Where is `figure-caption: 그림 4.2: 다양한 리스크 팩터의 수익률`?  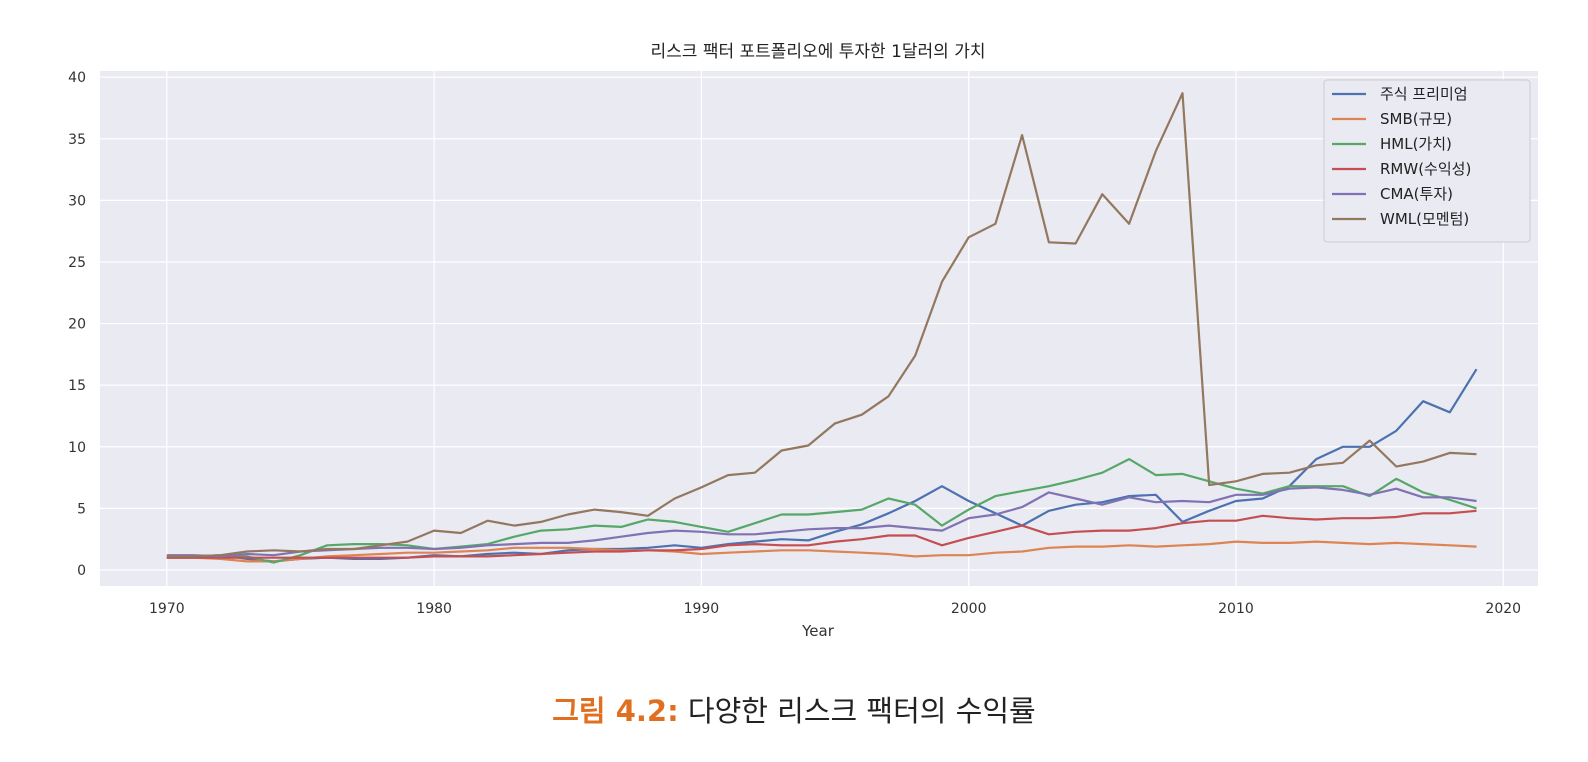 figure-caption: 그림 4.2: 다양한 리스크 팩터의 수익률 is located at coordinates (794, 709).